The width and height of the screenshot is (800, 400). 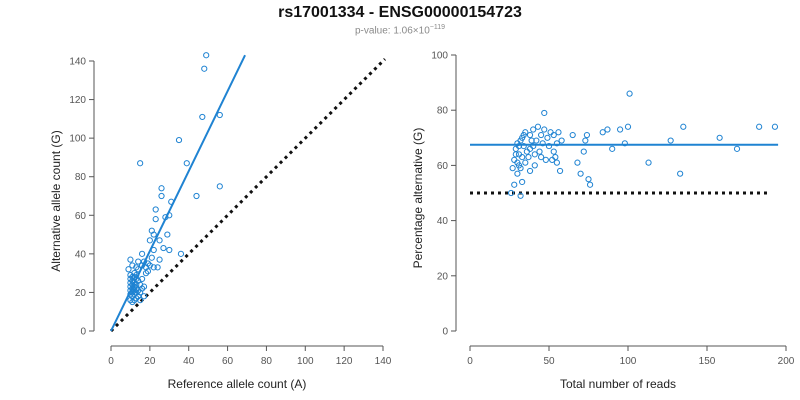 What do you see at coordinates (77, 62) in the screenshot?
I see `left-y-tick-label: 140` at bounding box center [77, 62].